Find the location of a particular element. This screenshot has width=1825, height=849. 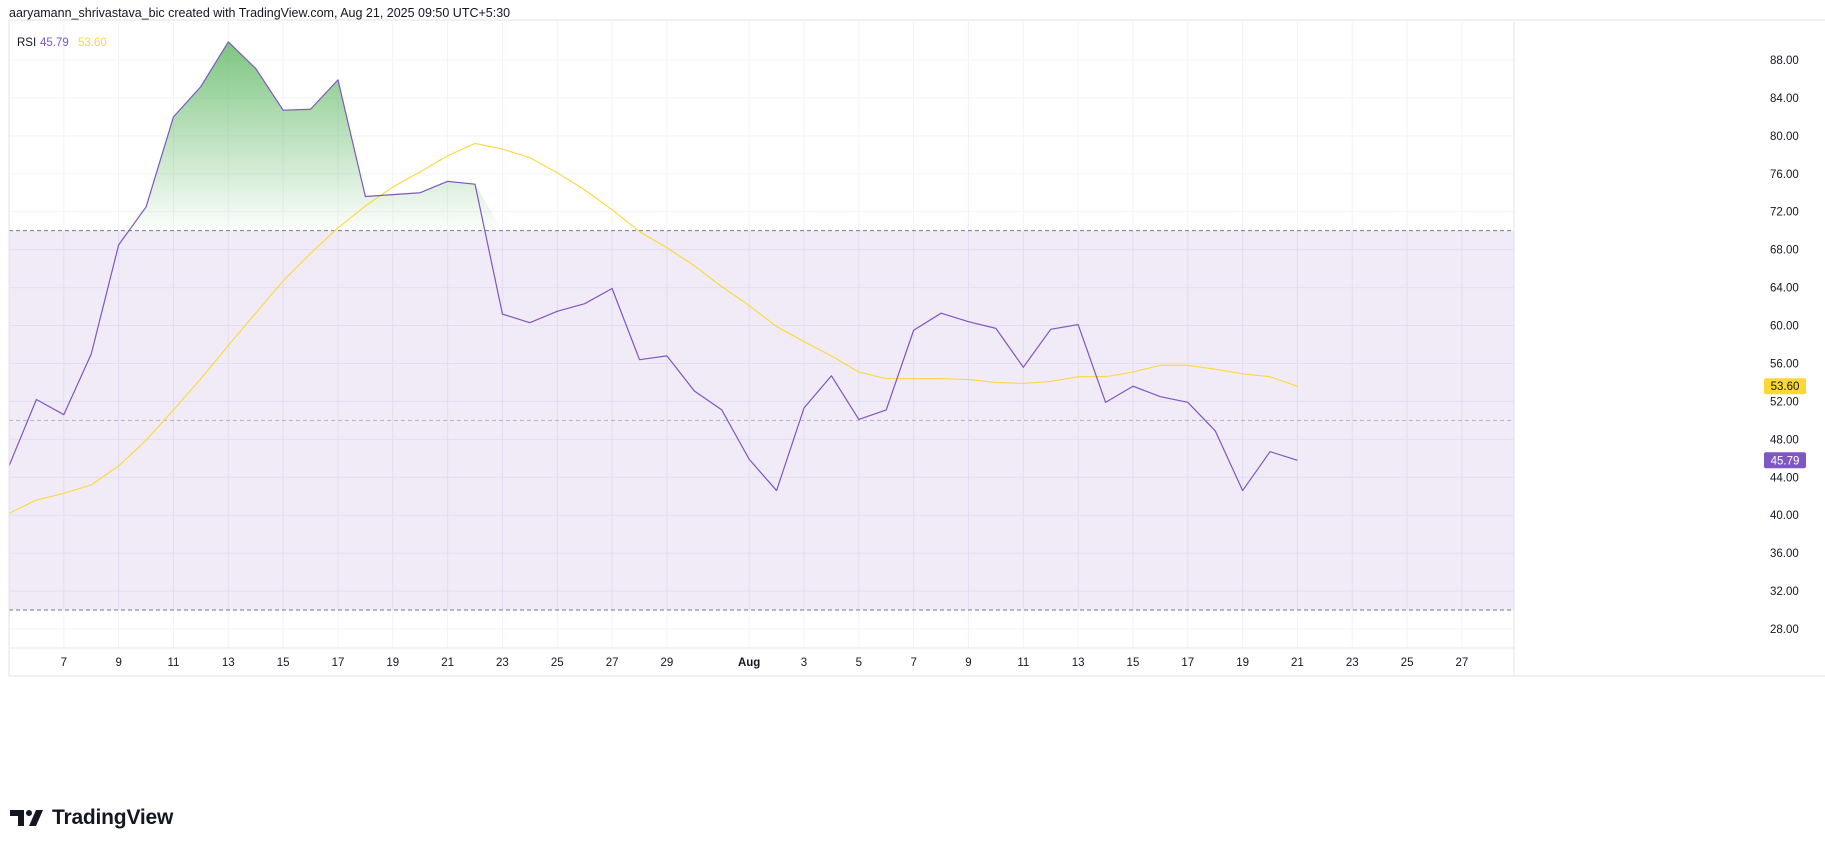

tradingview-logo-icon is located at coordinates (26, 818).